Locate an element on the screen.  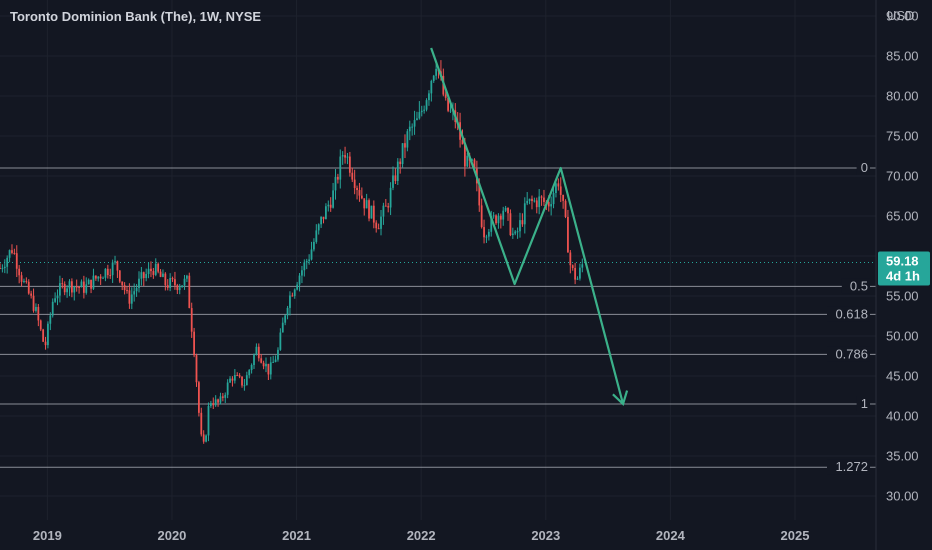
currency-label: USD is located at coordinates (900, 15).